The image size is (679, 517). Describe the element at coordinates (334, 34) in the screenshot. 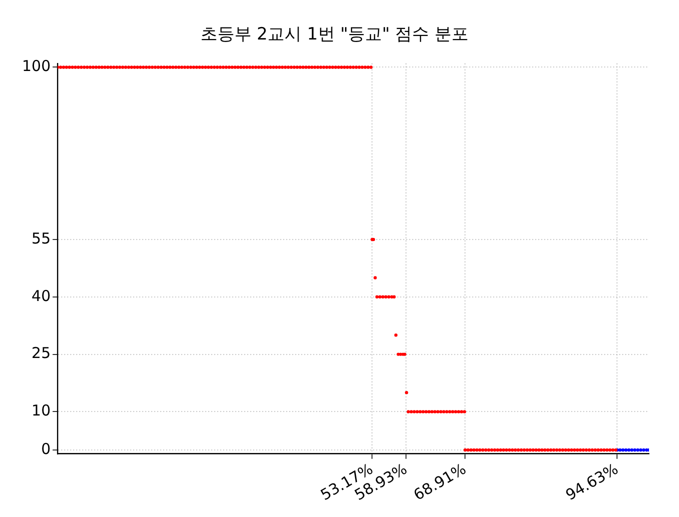

I see `chart-title: 초등부 2교시 1번 "등교" 점수 분포` at that location.